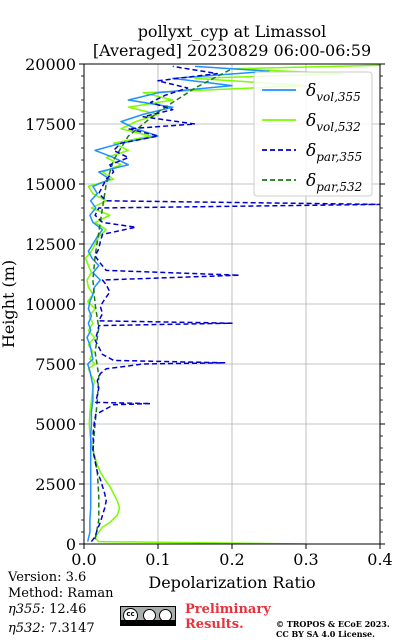  What do you see at coordinates (68, 609) in the screenshot?
I see `eta355-value: 12.46` at bounding box center [68, 609].